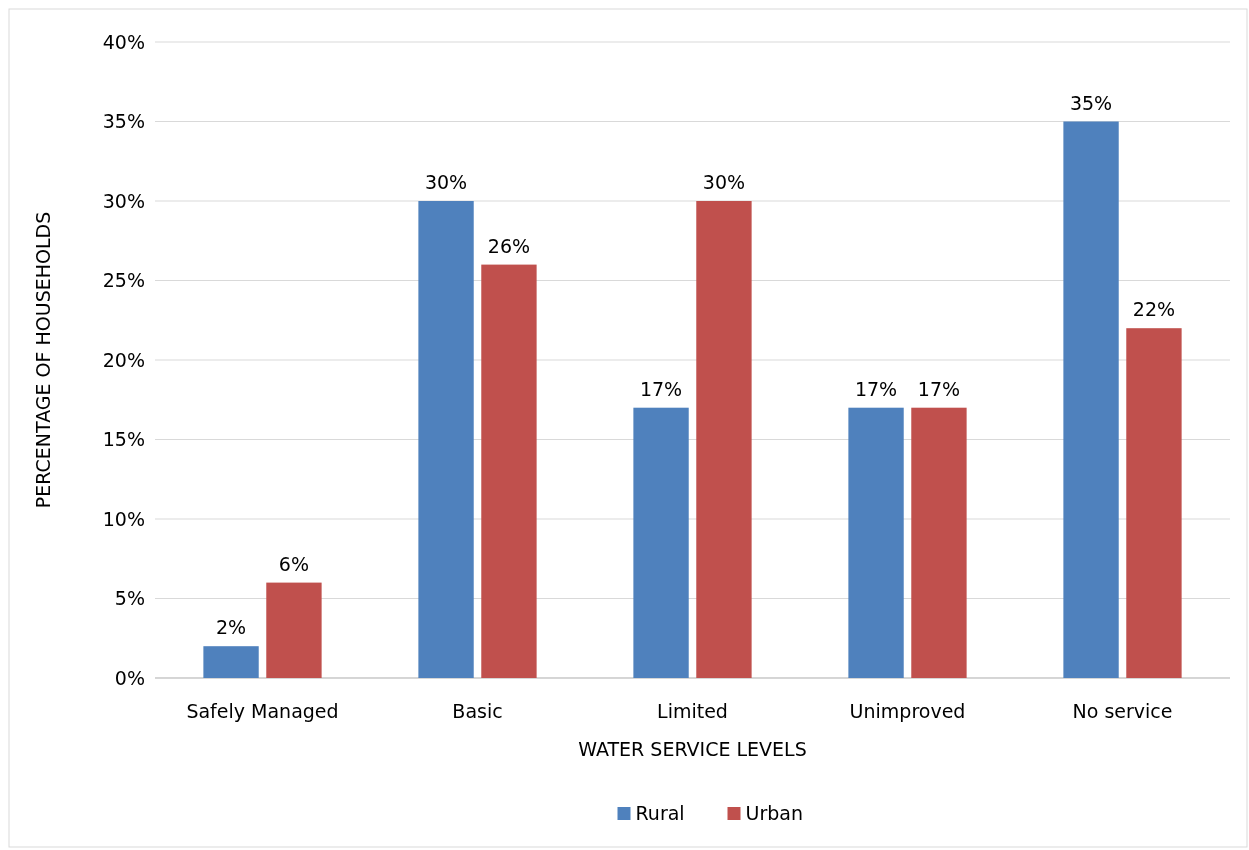  Describe the element at coordinates (692, 711) in the screenshot. I see `x-tick-label: Limited` at that location.